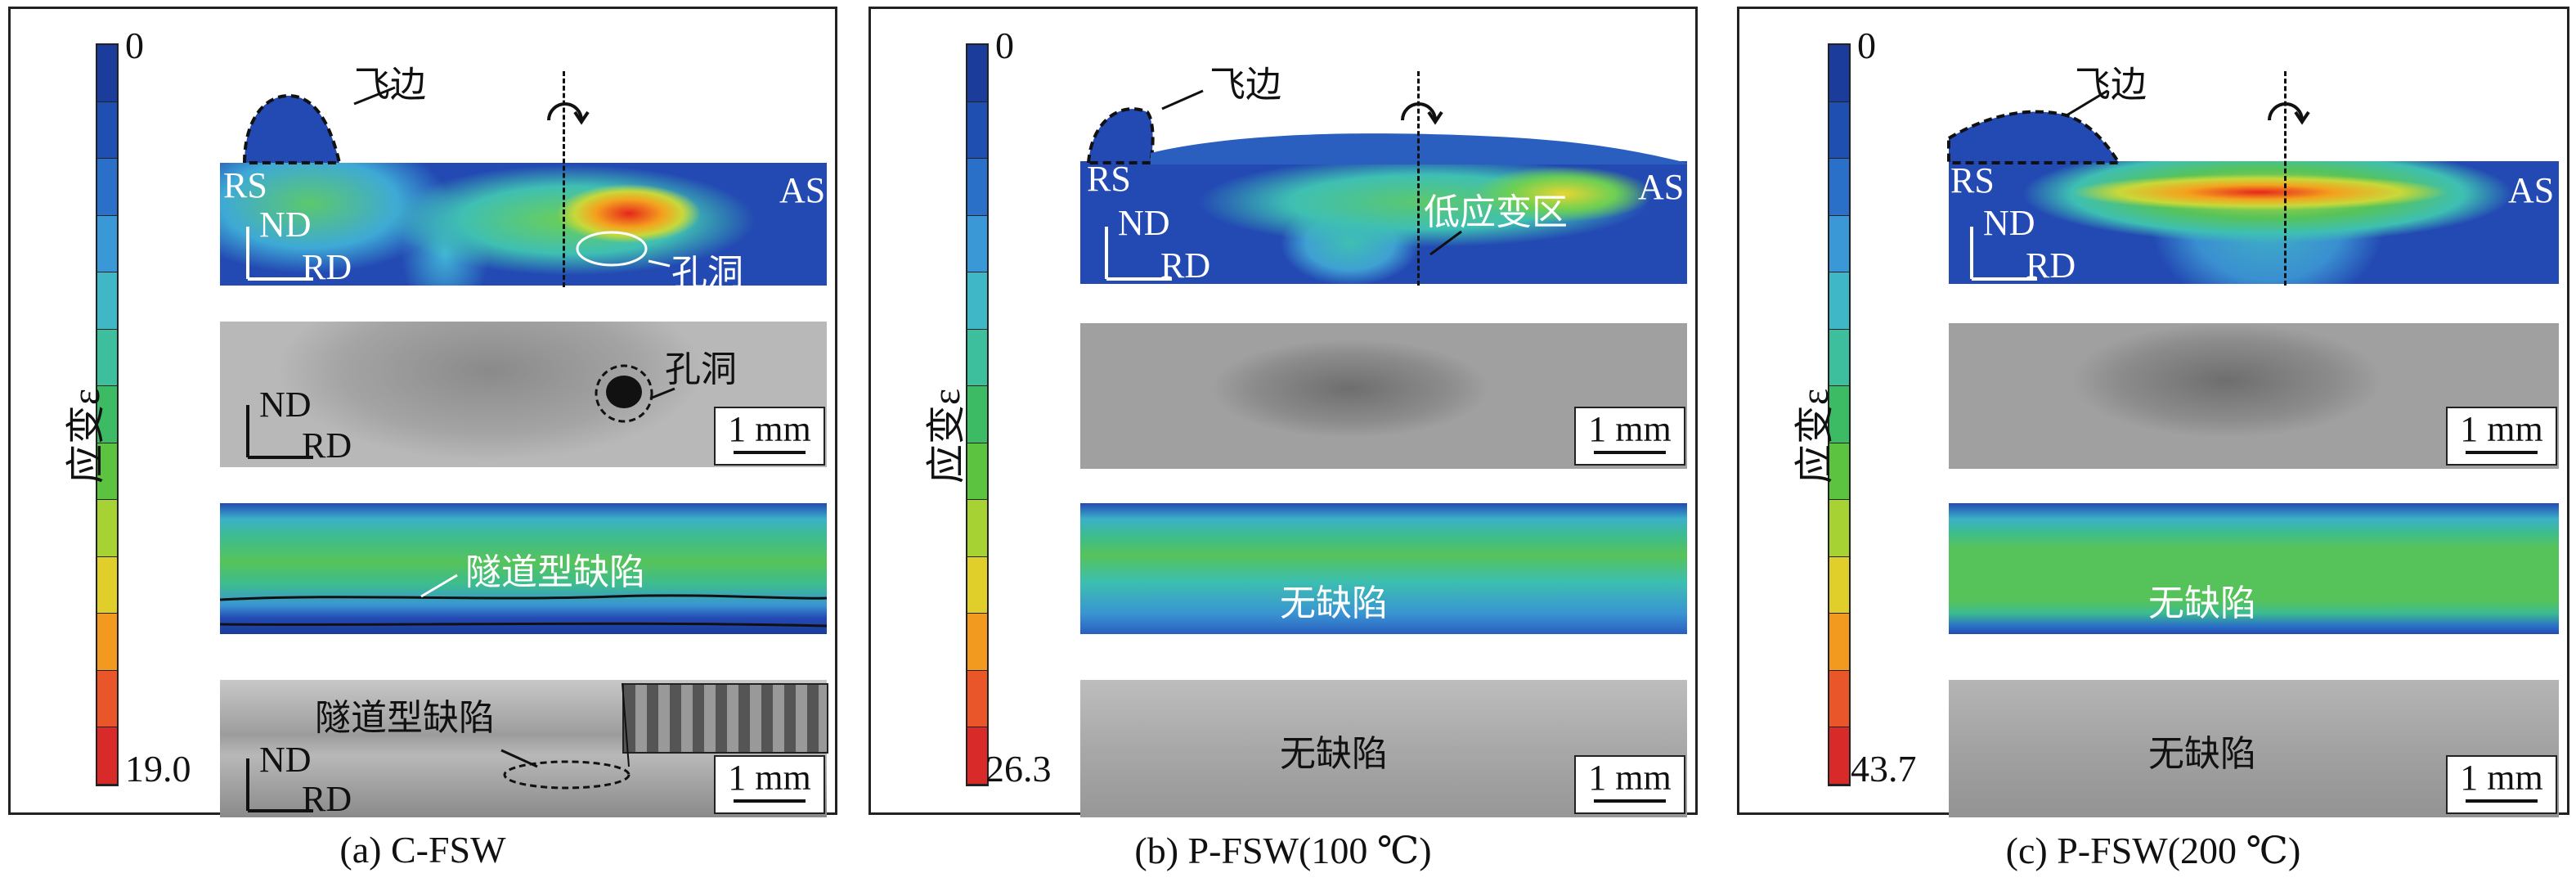 This screenshot has height=882, width=2576. What do you see at coordinates (327, 799) in the screenshot?
I see `rd-label-top: RD` at bounding box center [327, 799].